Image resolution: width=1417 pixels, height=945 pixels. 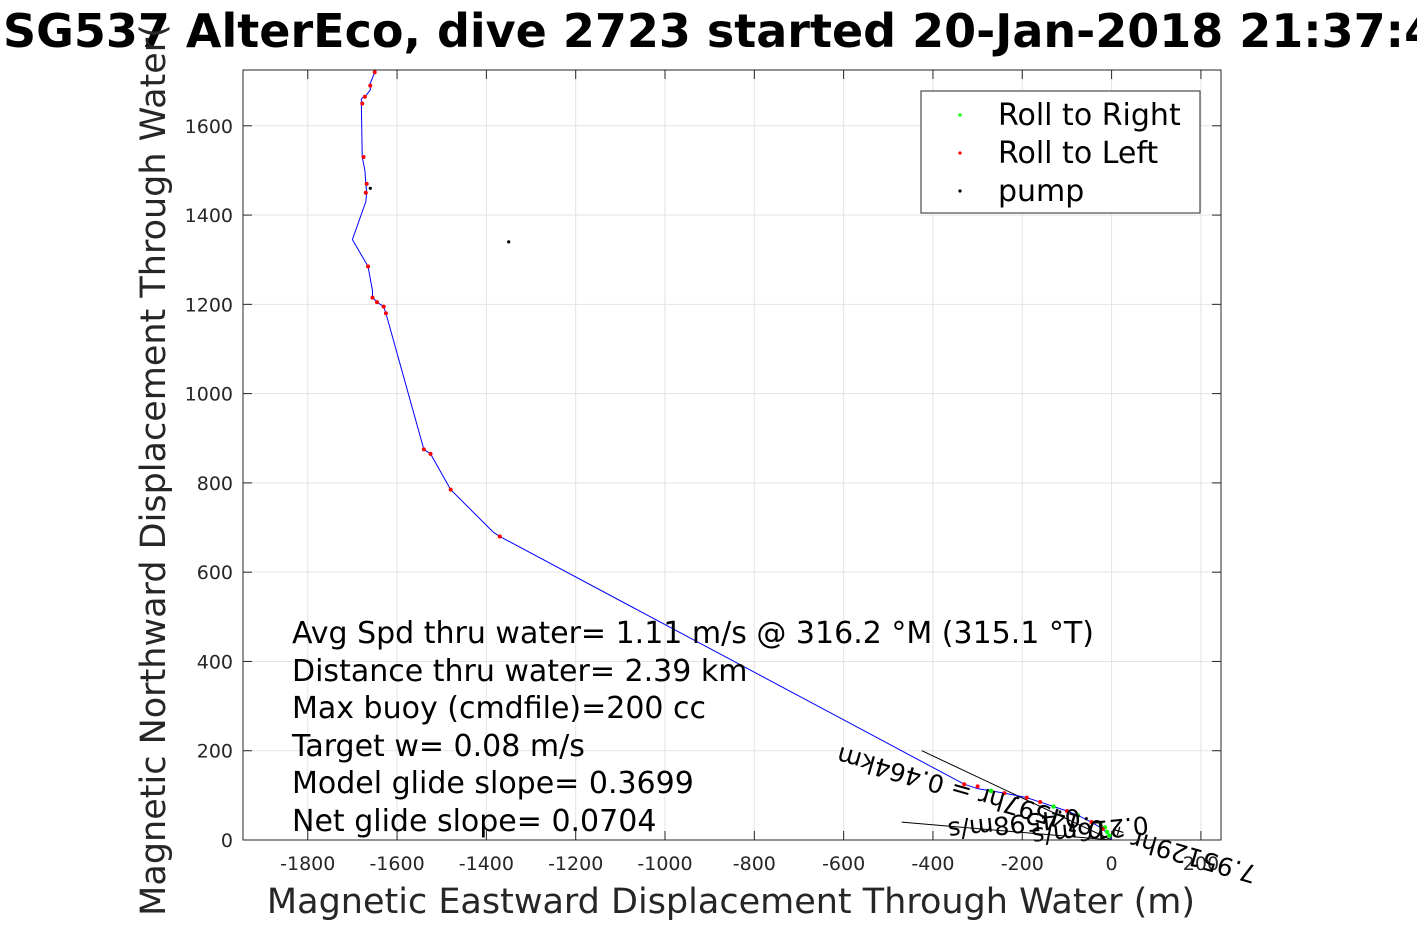 I want to click on x-tick-label: 0, so click(x=1112, y=864).